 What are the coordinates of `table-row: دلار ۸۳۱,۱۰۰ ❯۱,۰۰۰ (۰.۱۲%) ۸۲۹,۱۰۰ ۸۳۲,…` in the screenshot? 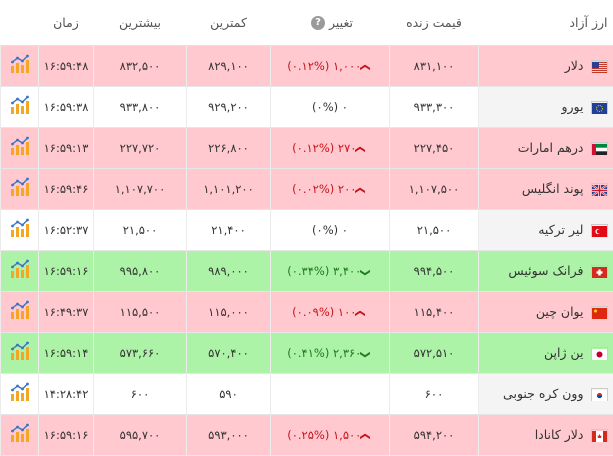 It's located at (307, 65).